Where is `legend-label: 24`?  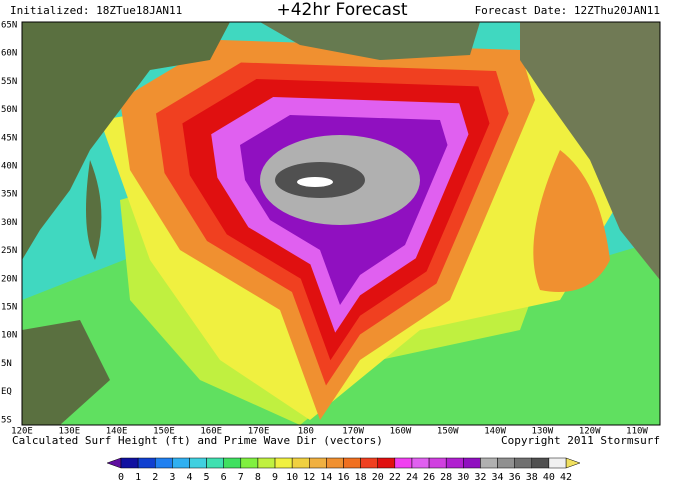
legend-label: 24 is located at coordinates (412, 477).